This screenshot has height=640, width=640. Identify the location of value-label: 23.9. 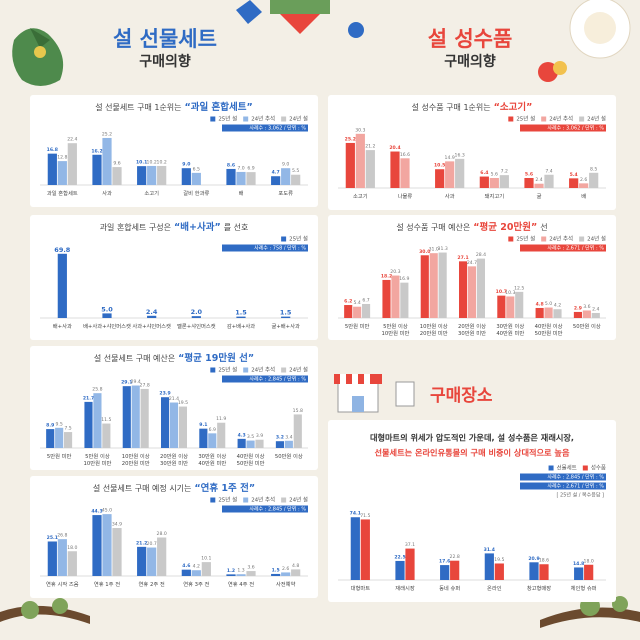
(164, 394).